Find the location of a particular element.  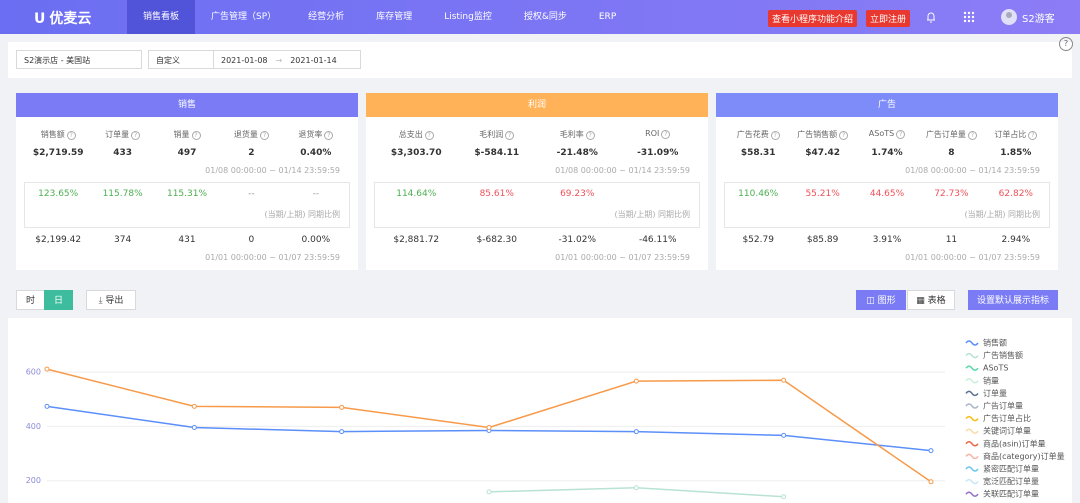

ratio-value: 110.46% is located at coordinates (758, 194).